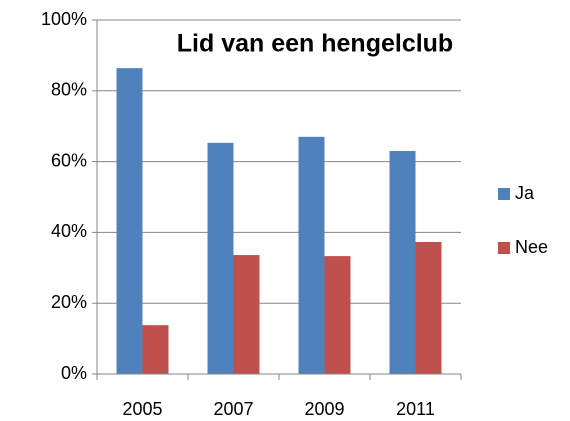  Describe the element at coordinates (525, 193) in the screenshot. I see `legend-label: Ja` at that location.